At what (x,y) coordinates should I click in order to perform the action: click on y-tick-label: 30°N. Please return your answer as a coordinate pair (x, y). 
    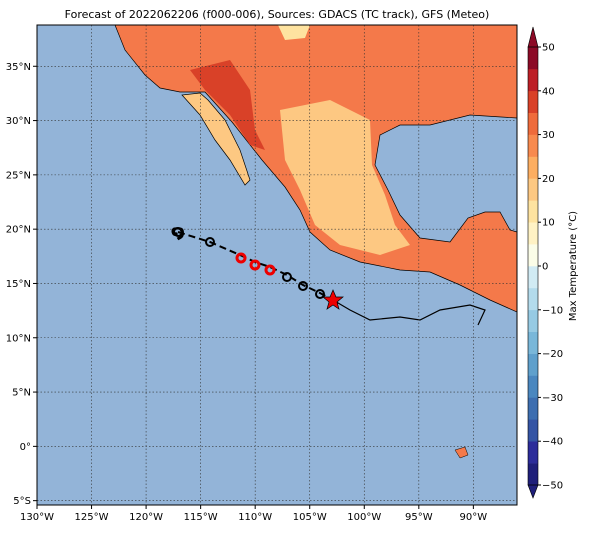
    Looking at the image, I should click on (18, 121).